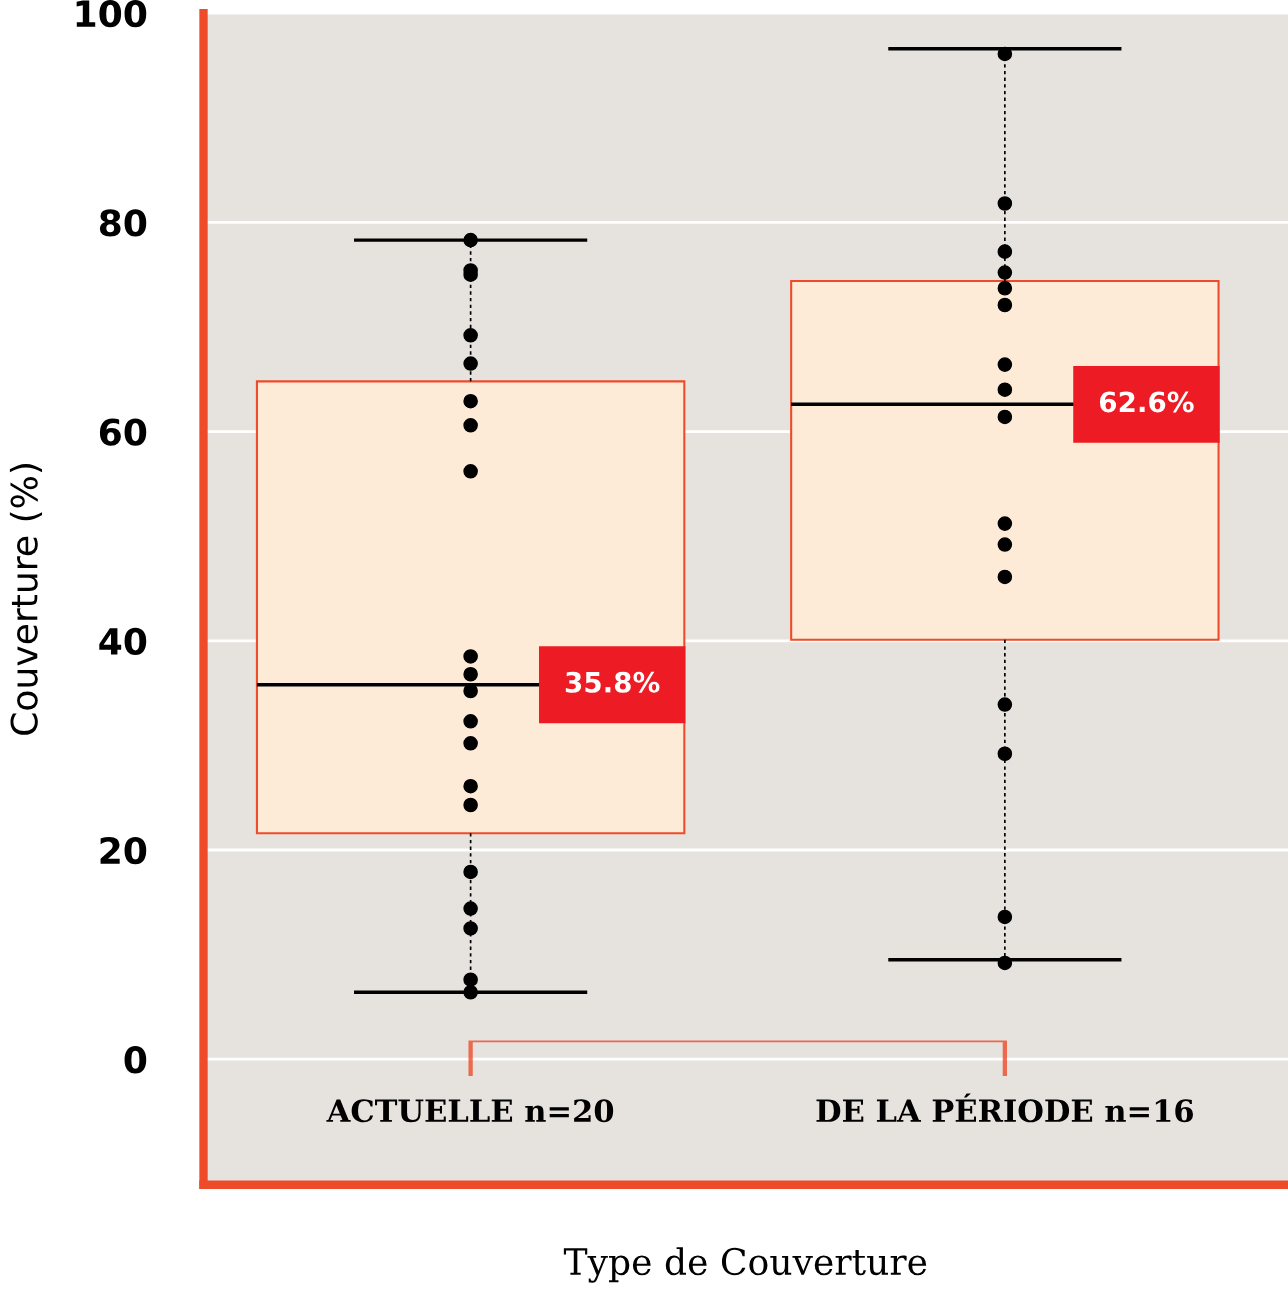 This screenshot has height=1312, width=1288. I want to click on y-axis-title: Couverture (%), so click(26, 599).